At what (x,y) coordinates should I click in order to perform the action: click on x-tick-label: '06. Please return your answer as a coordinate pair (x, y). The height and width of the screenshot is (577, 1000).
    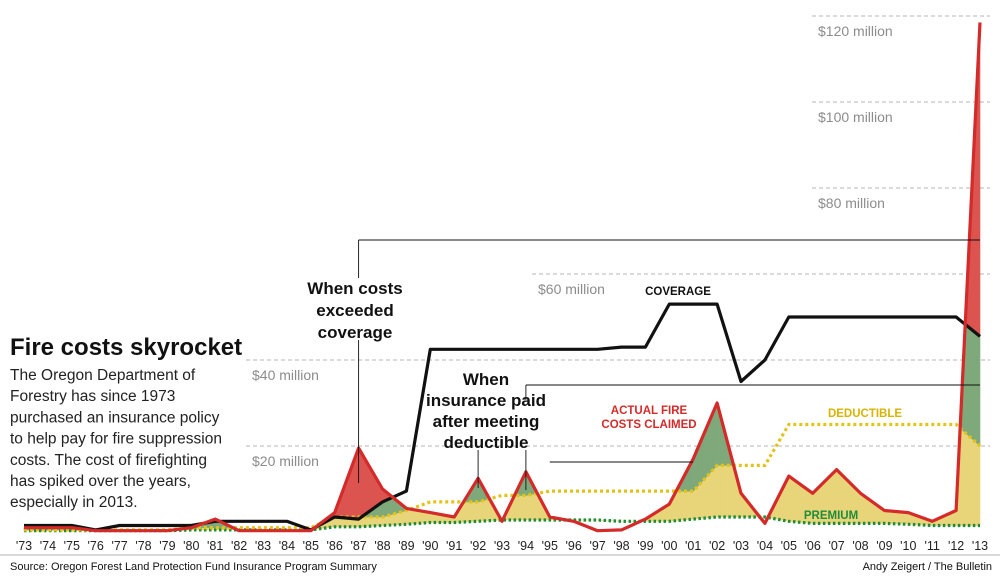
    Looking at the image, I should click on (813, 546).